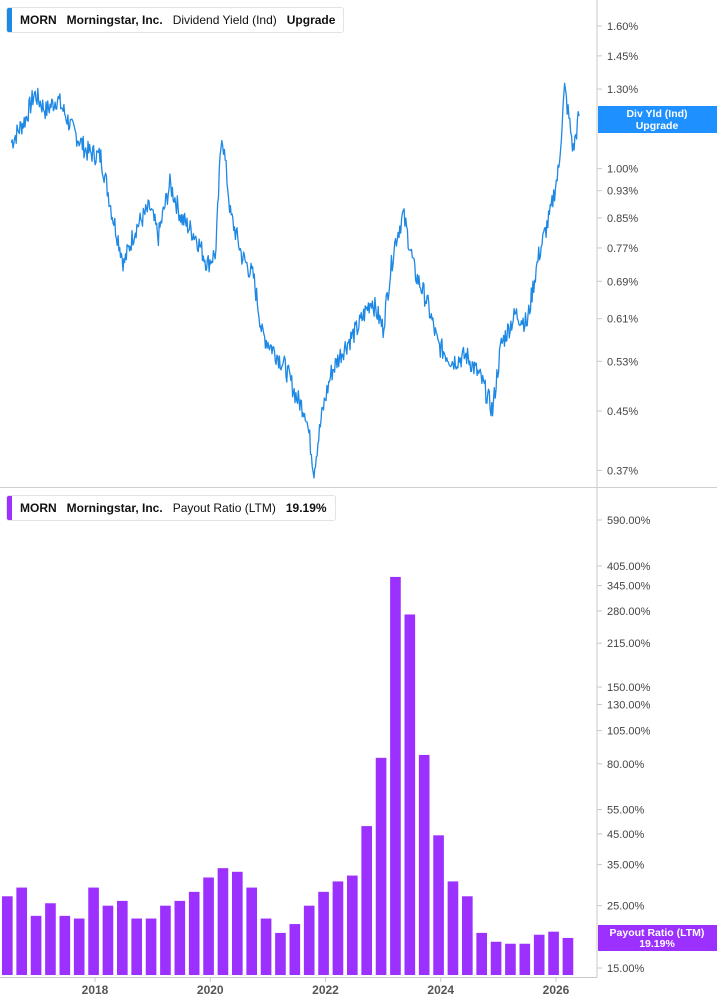  What do you see at coordinates (622, 27) in the screenshot?
I see `top-y-tick-label: 1.60%` at bounding box center [622, 27].